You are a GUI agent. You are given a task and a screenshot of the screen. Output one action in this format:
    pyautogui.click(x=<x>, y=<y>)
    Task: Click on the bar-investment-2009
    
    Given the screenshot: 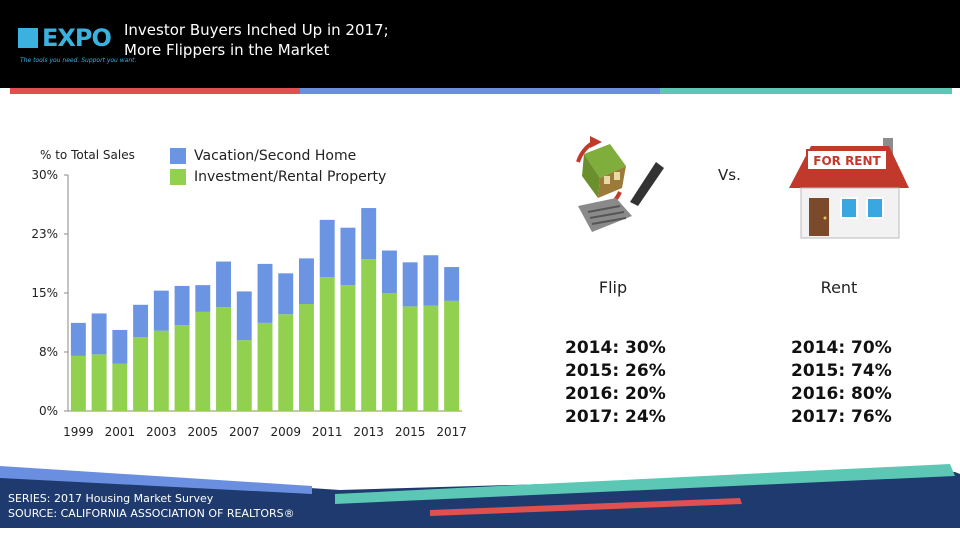 What is the action you would take?
    pyautogui.click(x=286, y=362)
    